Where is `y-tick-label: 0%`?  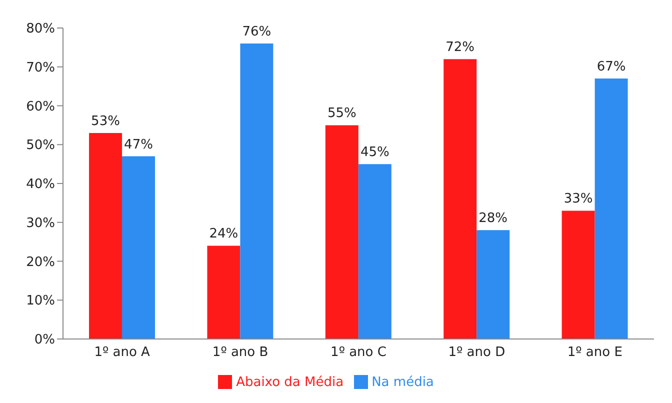 y-tick-label: 0% is located at coordinates (44, 340).